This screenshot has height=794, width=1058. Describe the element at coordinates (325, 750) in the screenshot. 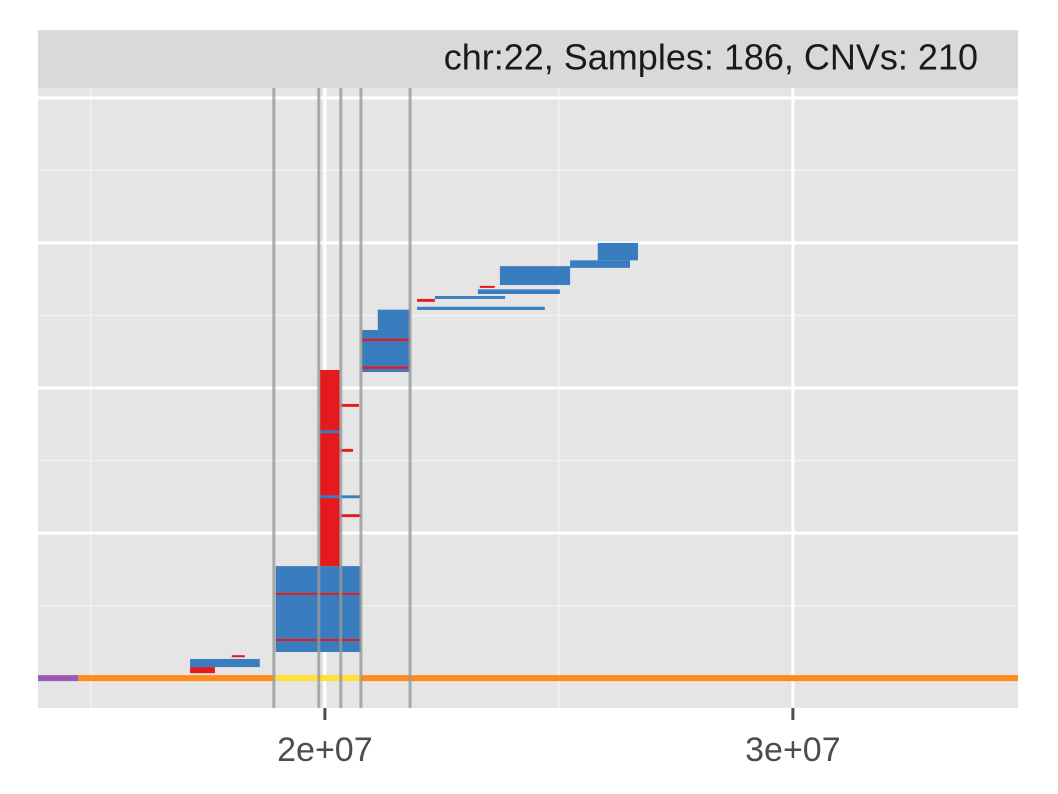

I see `x-tick-label: 2e+07` at that location.